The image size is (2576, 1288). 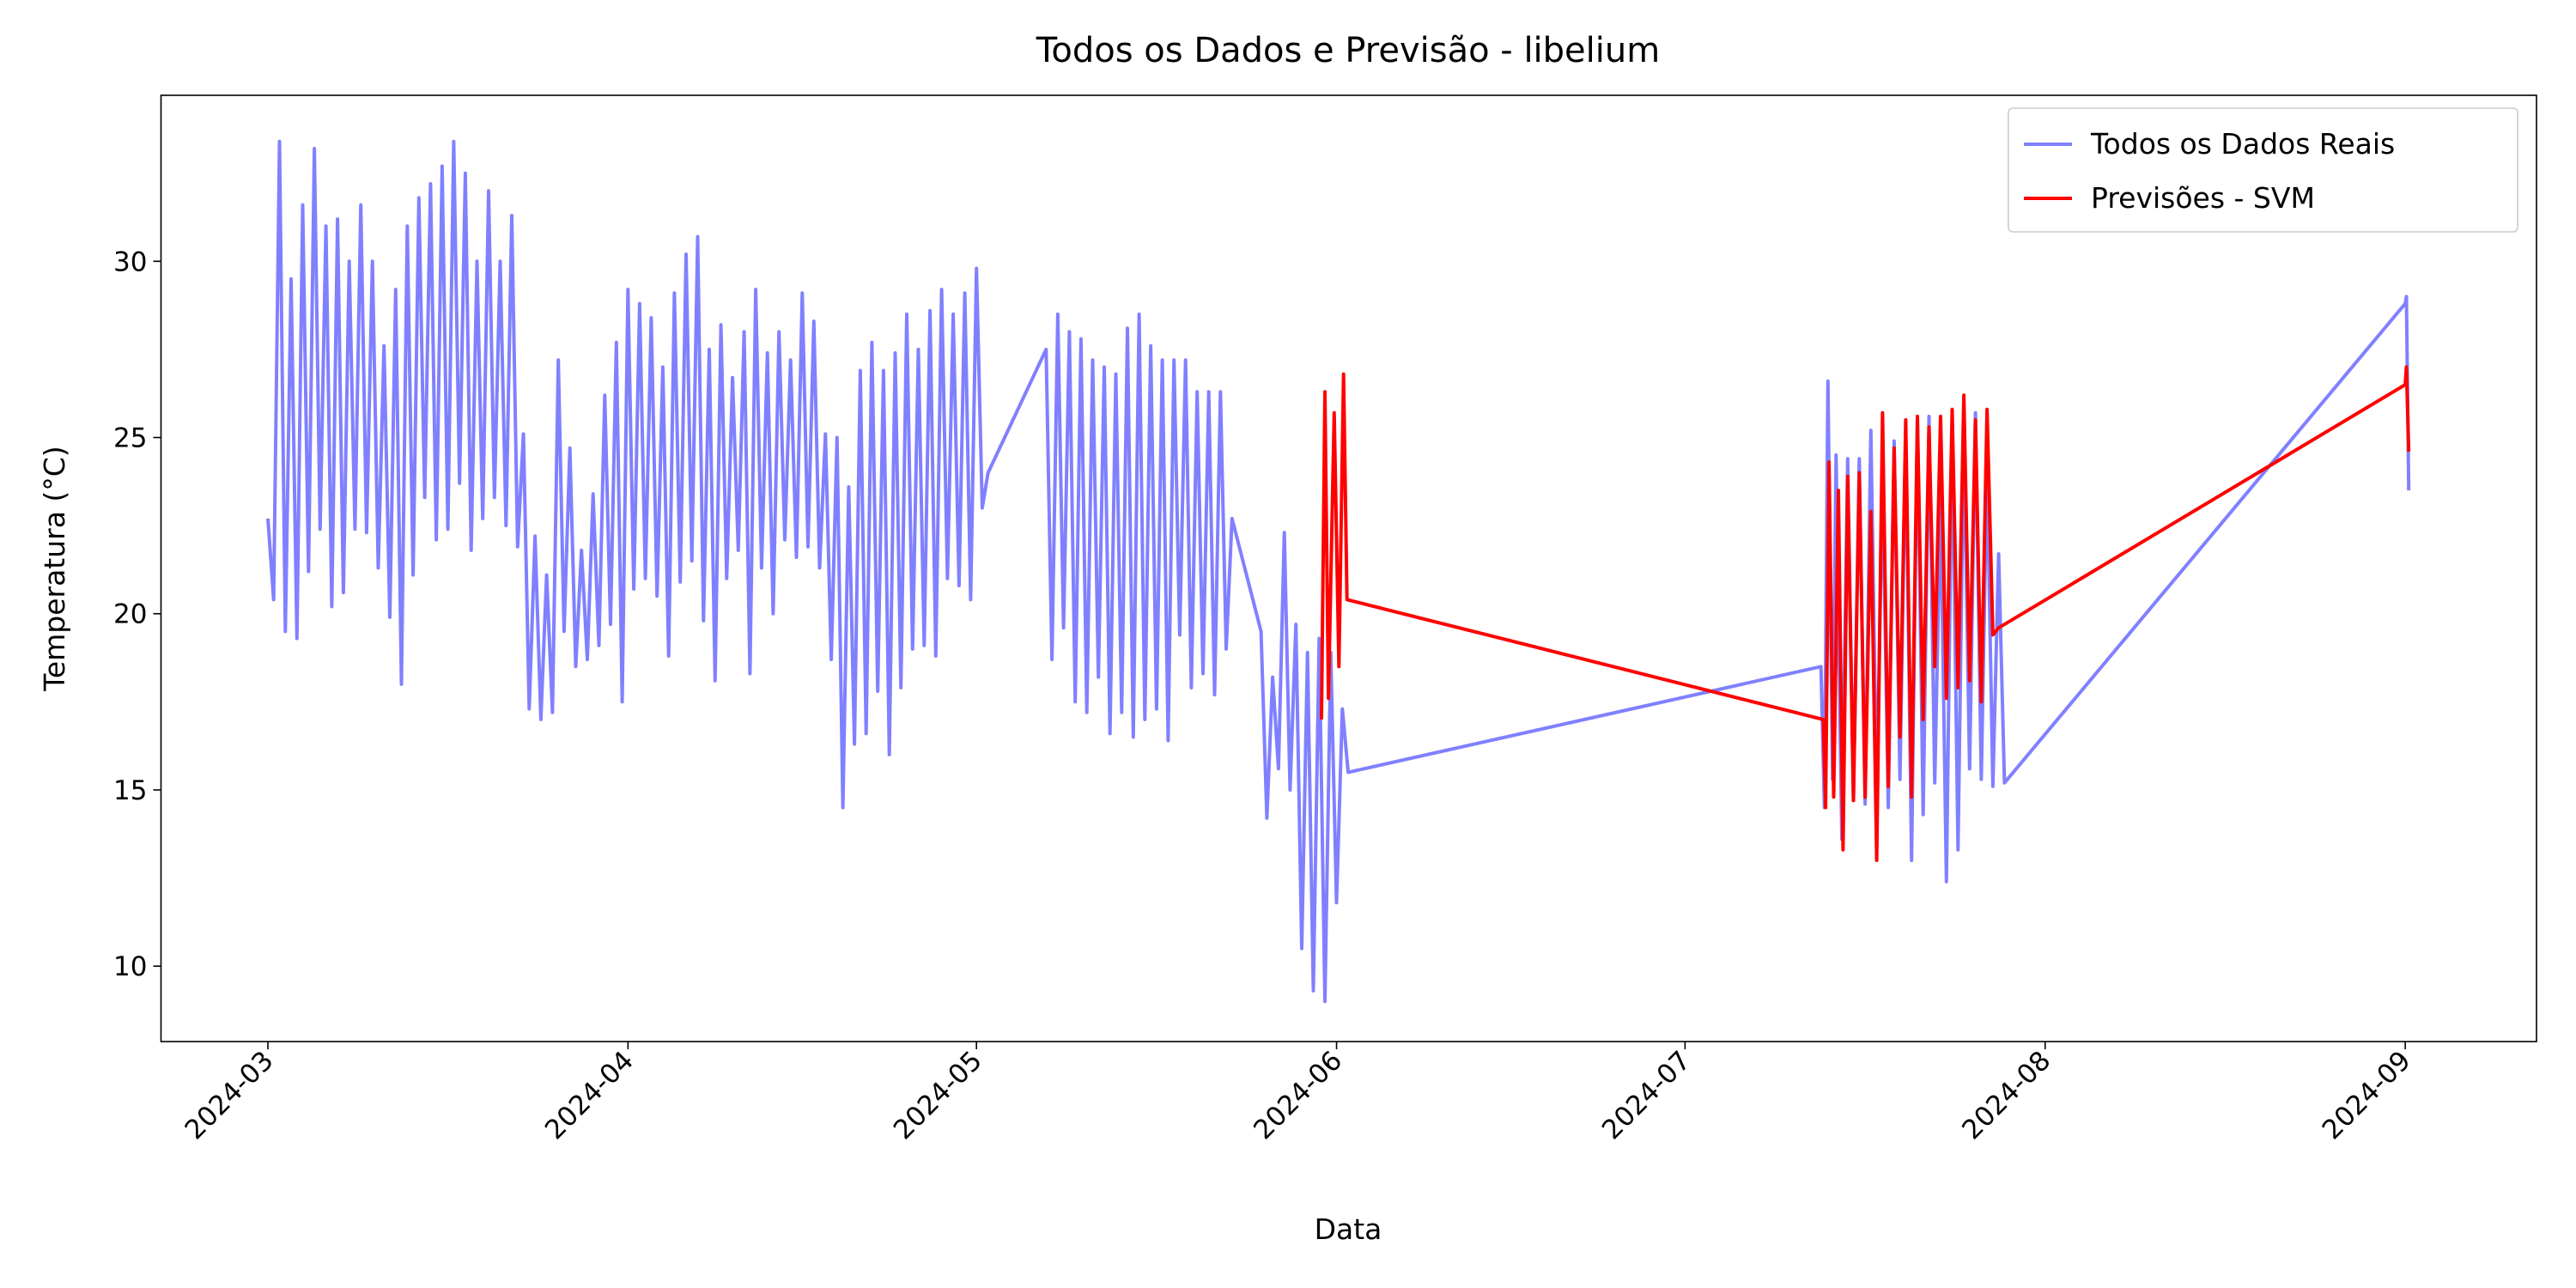 What do you see at coordinates (130, 790) in the screenshot?
I see `y-tick-label: 15` at bounding box center [130, 790].